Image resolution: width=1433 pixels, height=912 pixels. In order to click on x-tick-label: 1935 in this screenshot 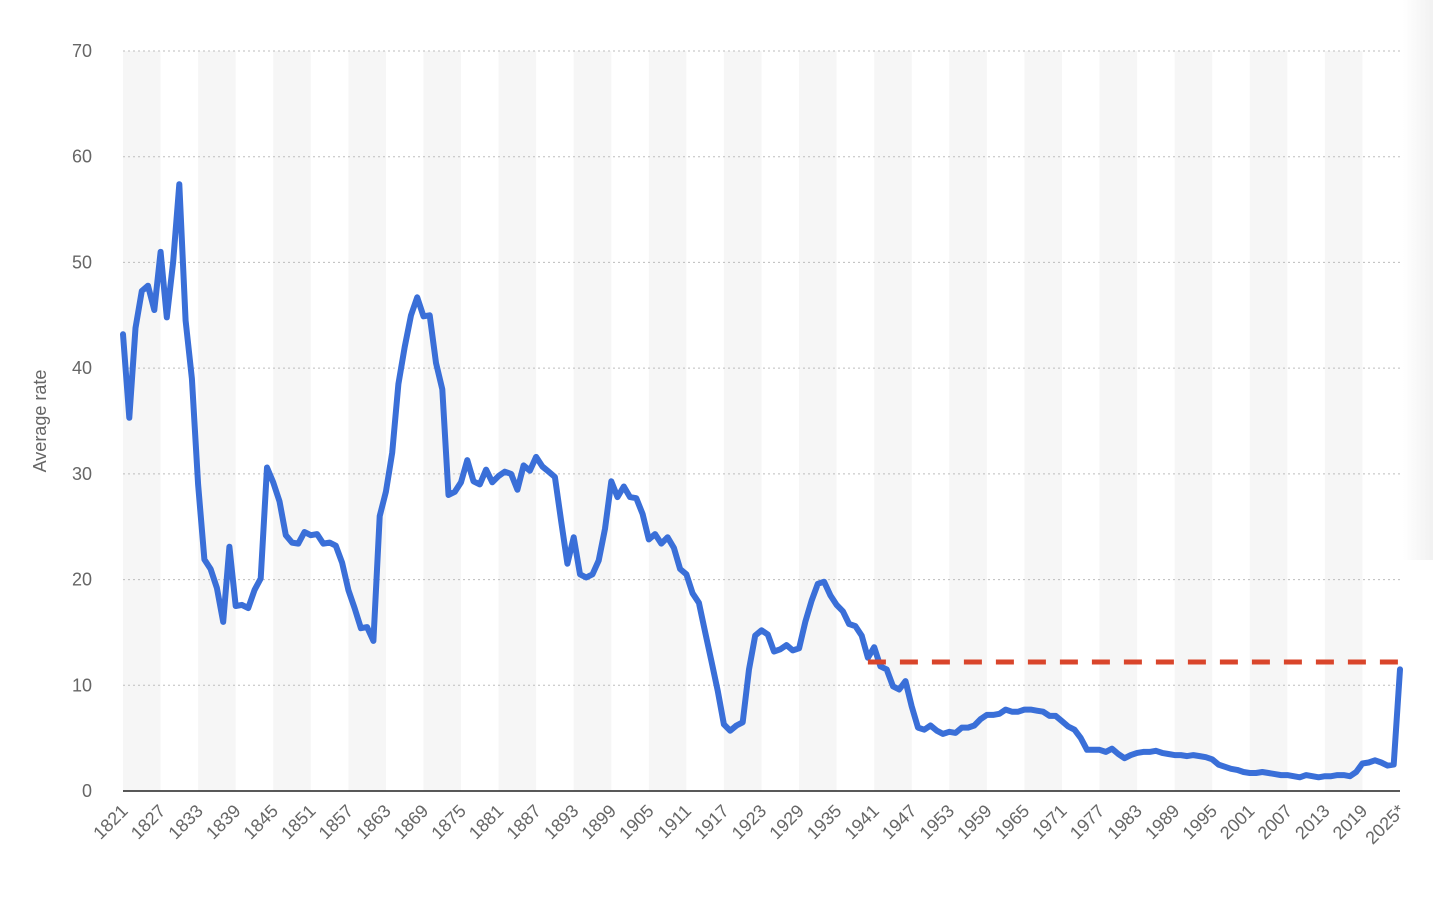, I will do `click(824, 822)`.